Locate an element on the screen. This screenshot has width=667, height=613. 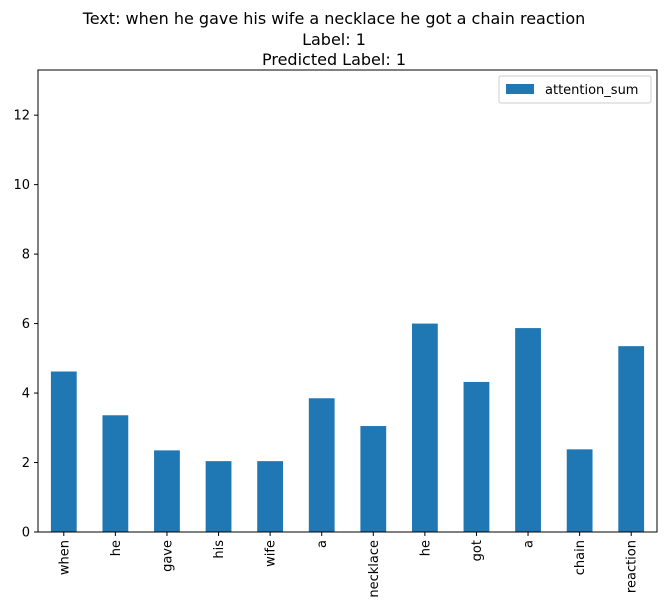
bar-10-chain is located at coordinates (579, 490).